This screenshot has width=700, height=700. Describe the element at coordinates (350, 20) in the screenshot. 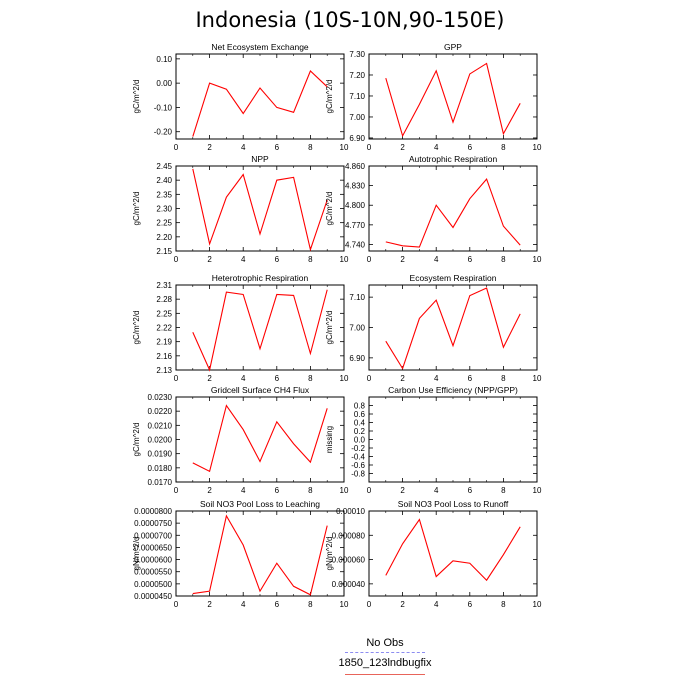

I see `page-title: Indonesia (10S-10N,90-150E)` at that location.